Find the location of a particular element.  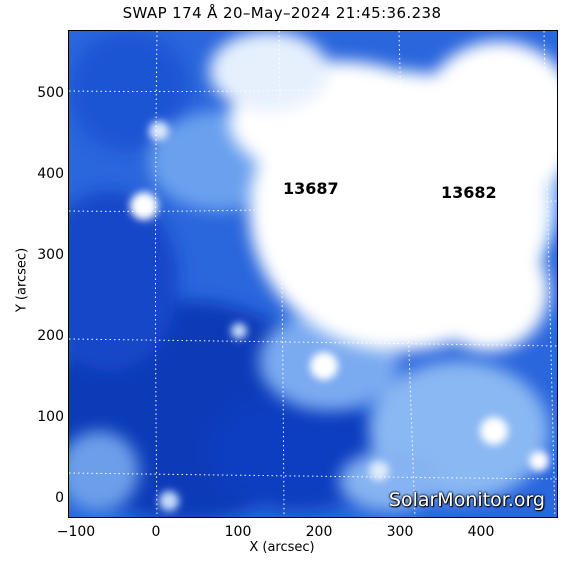

x-tick-label: 0 is located at coordinates (156, 532).